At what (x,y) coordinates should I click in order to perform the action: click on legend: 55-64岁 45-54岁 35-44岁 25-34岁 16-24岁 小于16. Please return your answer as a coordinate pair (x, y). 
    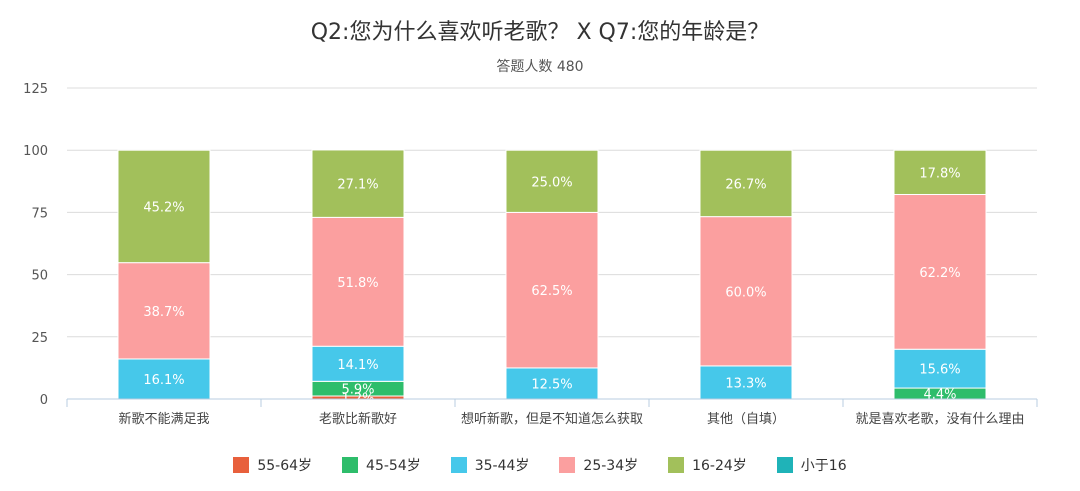
    Looking at the image, I should click on (540, 465).